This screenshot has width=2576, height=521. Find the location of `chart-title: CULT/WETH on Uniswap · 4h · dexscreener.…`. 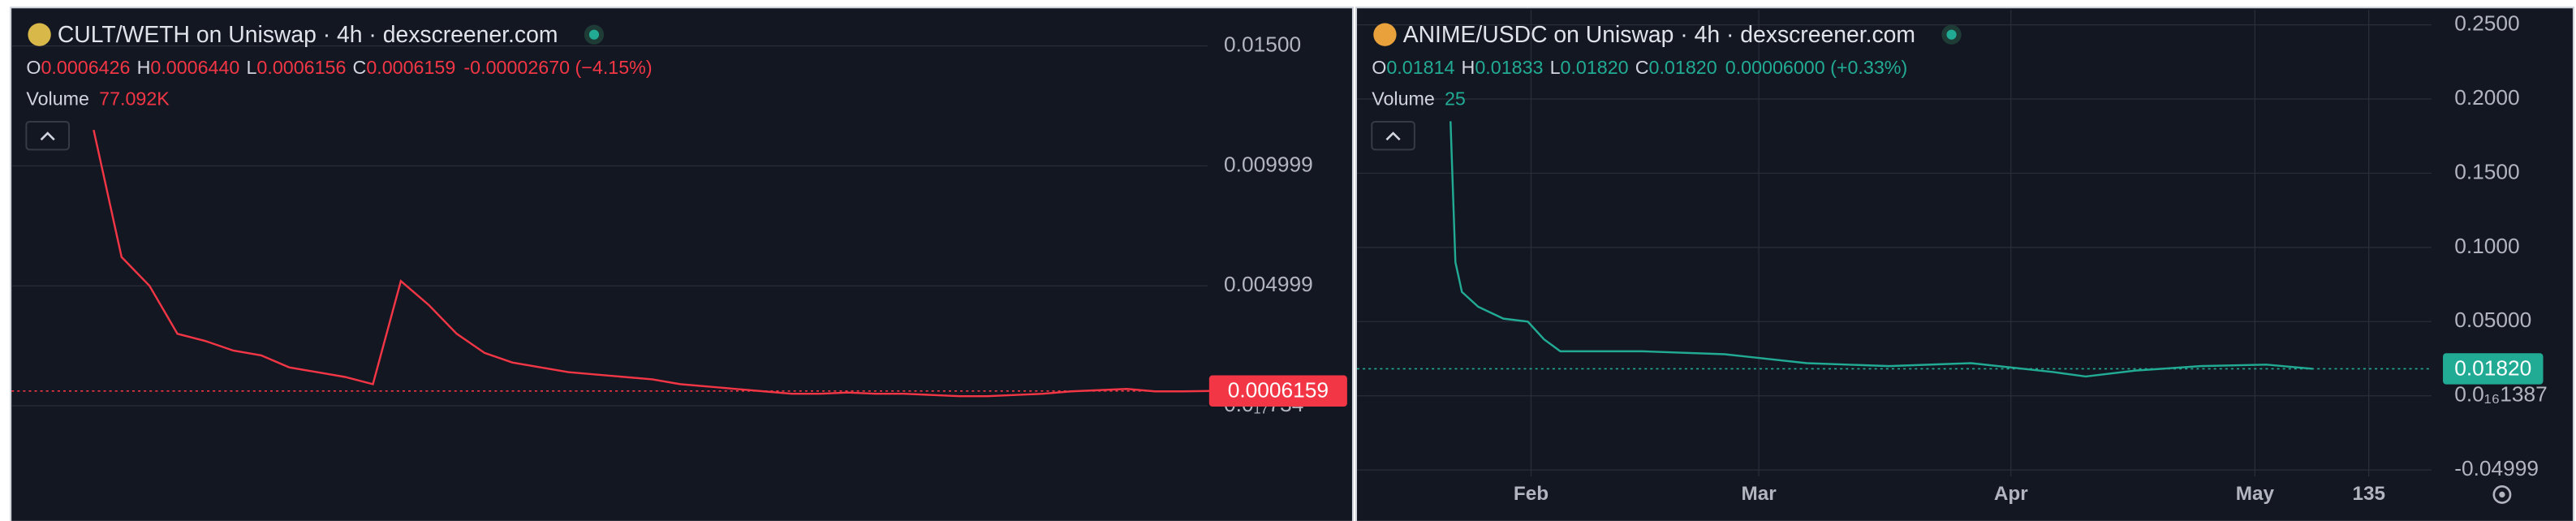

chart-title: CULT/WETH on Uniswap · 4h · dexscreener.… is located at coordinates (308, 35).